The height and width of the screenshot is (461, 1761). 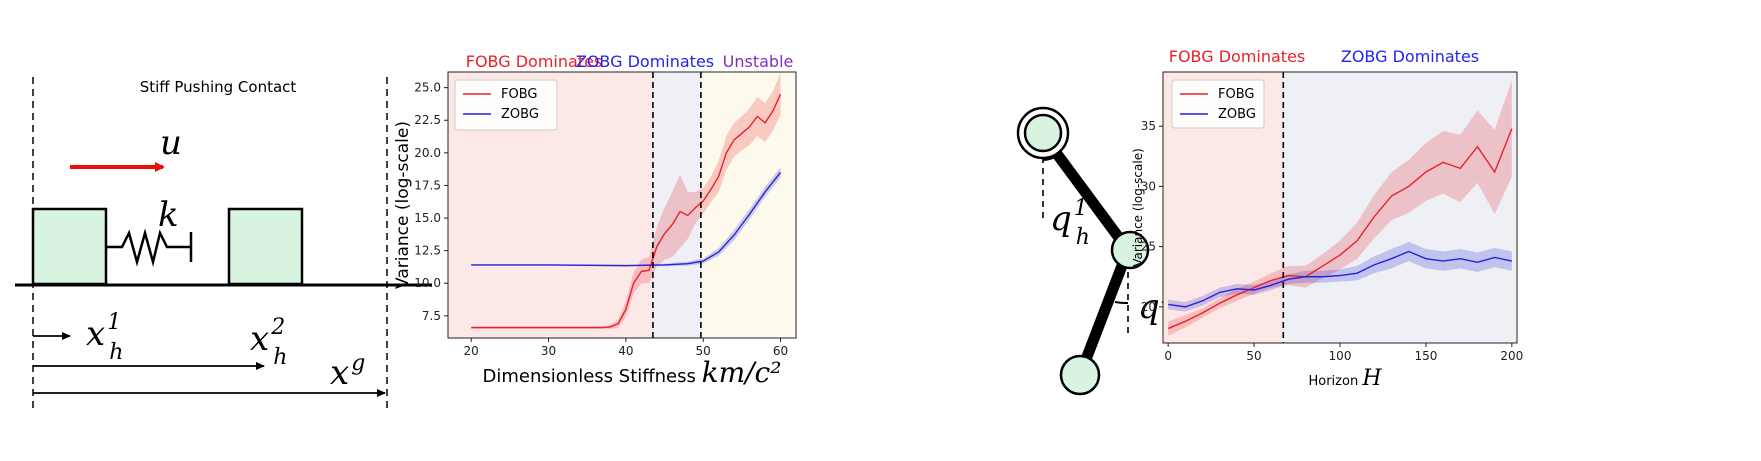 I want to click on pendulum-base-joint, so click(x=1043, y=133).